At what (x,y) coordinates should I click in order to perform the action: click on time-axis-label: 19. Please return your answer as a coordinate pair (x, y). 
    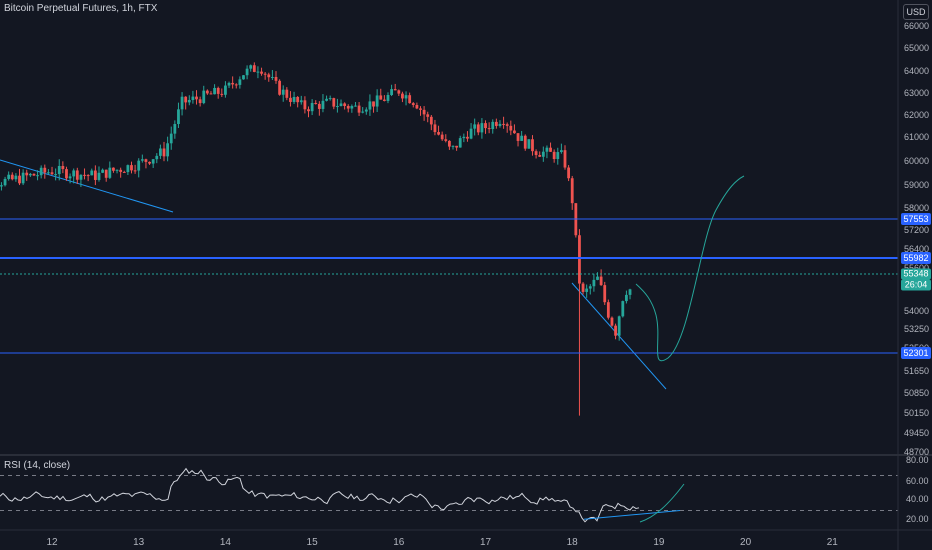
    Looking at the image, I should click on (659, 542).